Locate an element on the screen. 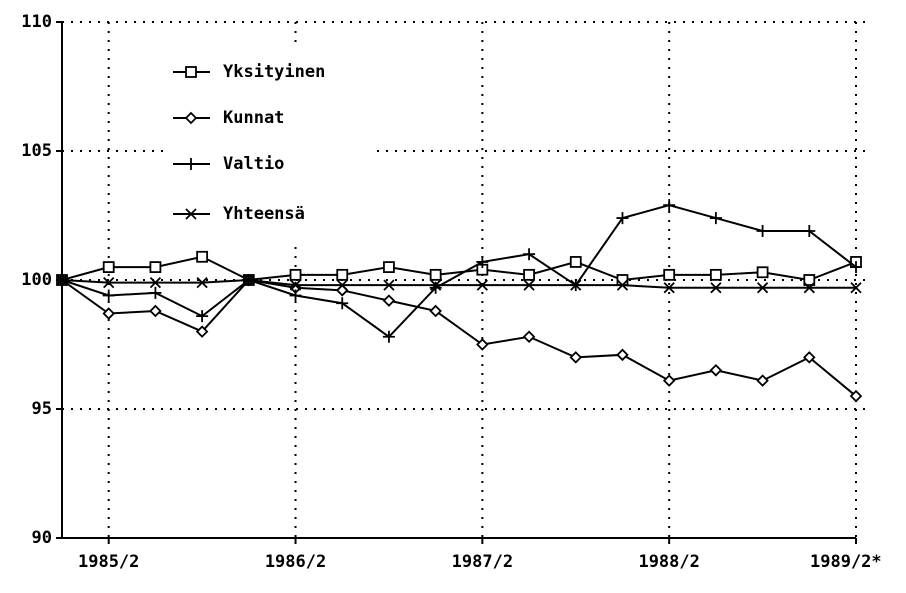 This screenshot has height=593, width=906. x-tick-label: 1988/2 is located at coordinates (668, 562).